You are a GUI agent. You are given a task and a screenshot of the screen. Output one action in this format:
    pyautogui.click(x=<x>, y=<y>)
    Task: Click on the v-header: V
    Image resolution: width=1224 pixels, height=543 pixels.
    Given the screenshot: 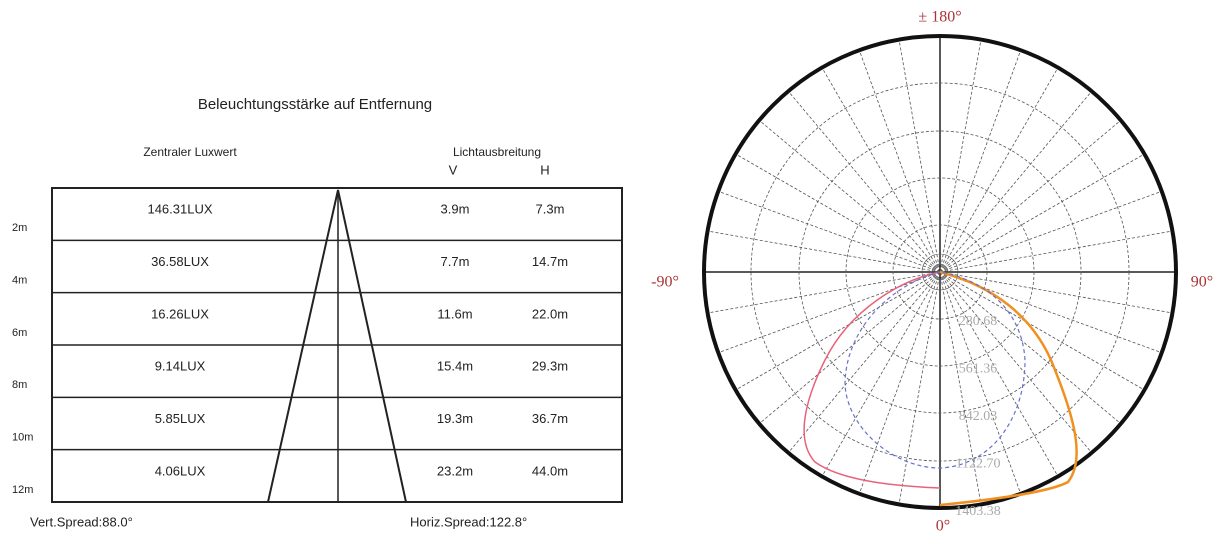 What is the action you would take?
    pyautogui.click(x=453, y=169)
    